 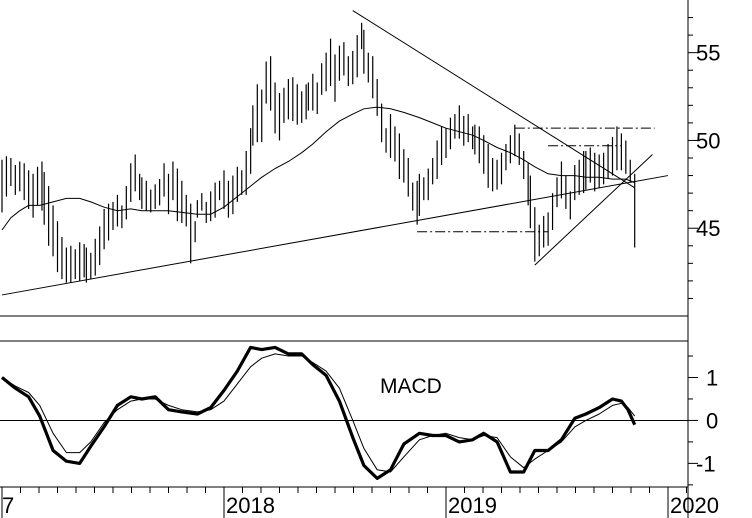 What do you see at coordinates (708, 228) in the screenshot?
I see `price-tick-label: 45` at bounding box center [708, 228].